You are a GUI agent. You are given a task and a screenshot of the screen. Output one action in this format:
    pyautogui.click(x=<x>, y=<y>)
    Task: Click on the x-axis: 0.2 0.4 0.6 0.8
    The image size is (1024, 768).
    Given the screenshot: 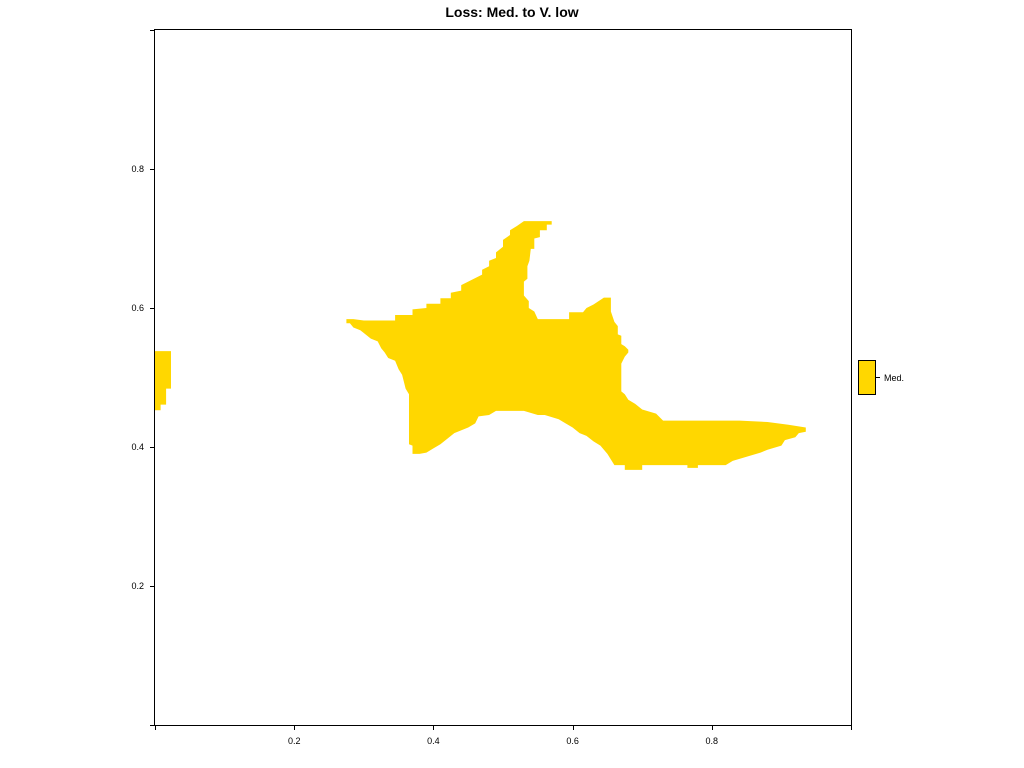 What is the action you would take?
    pyautogui.click(x=503, y=735)
    